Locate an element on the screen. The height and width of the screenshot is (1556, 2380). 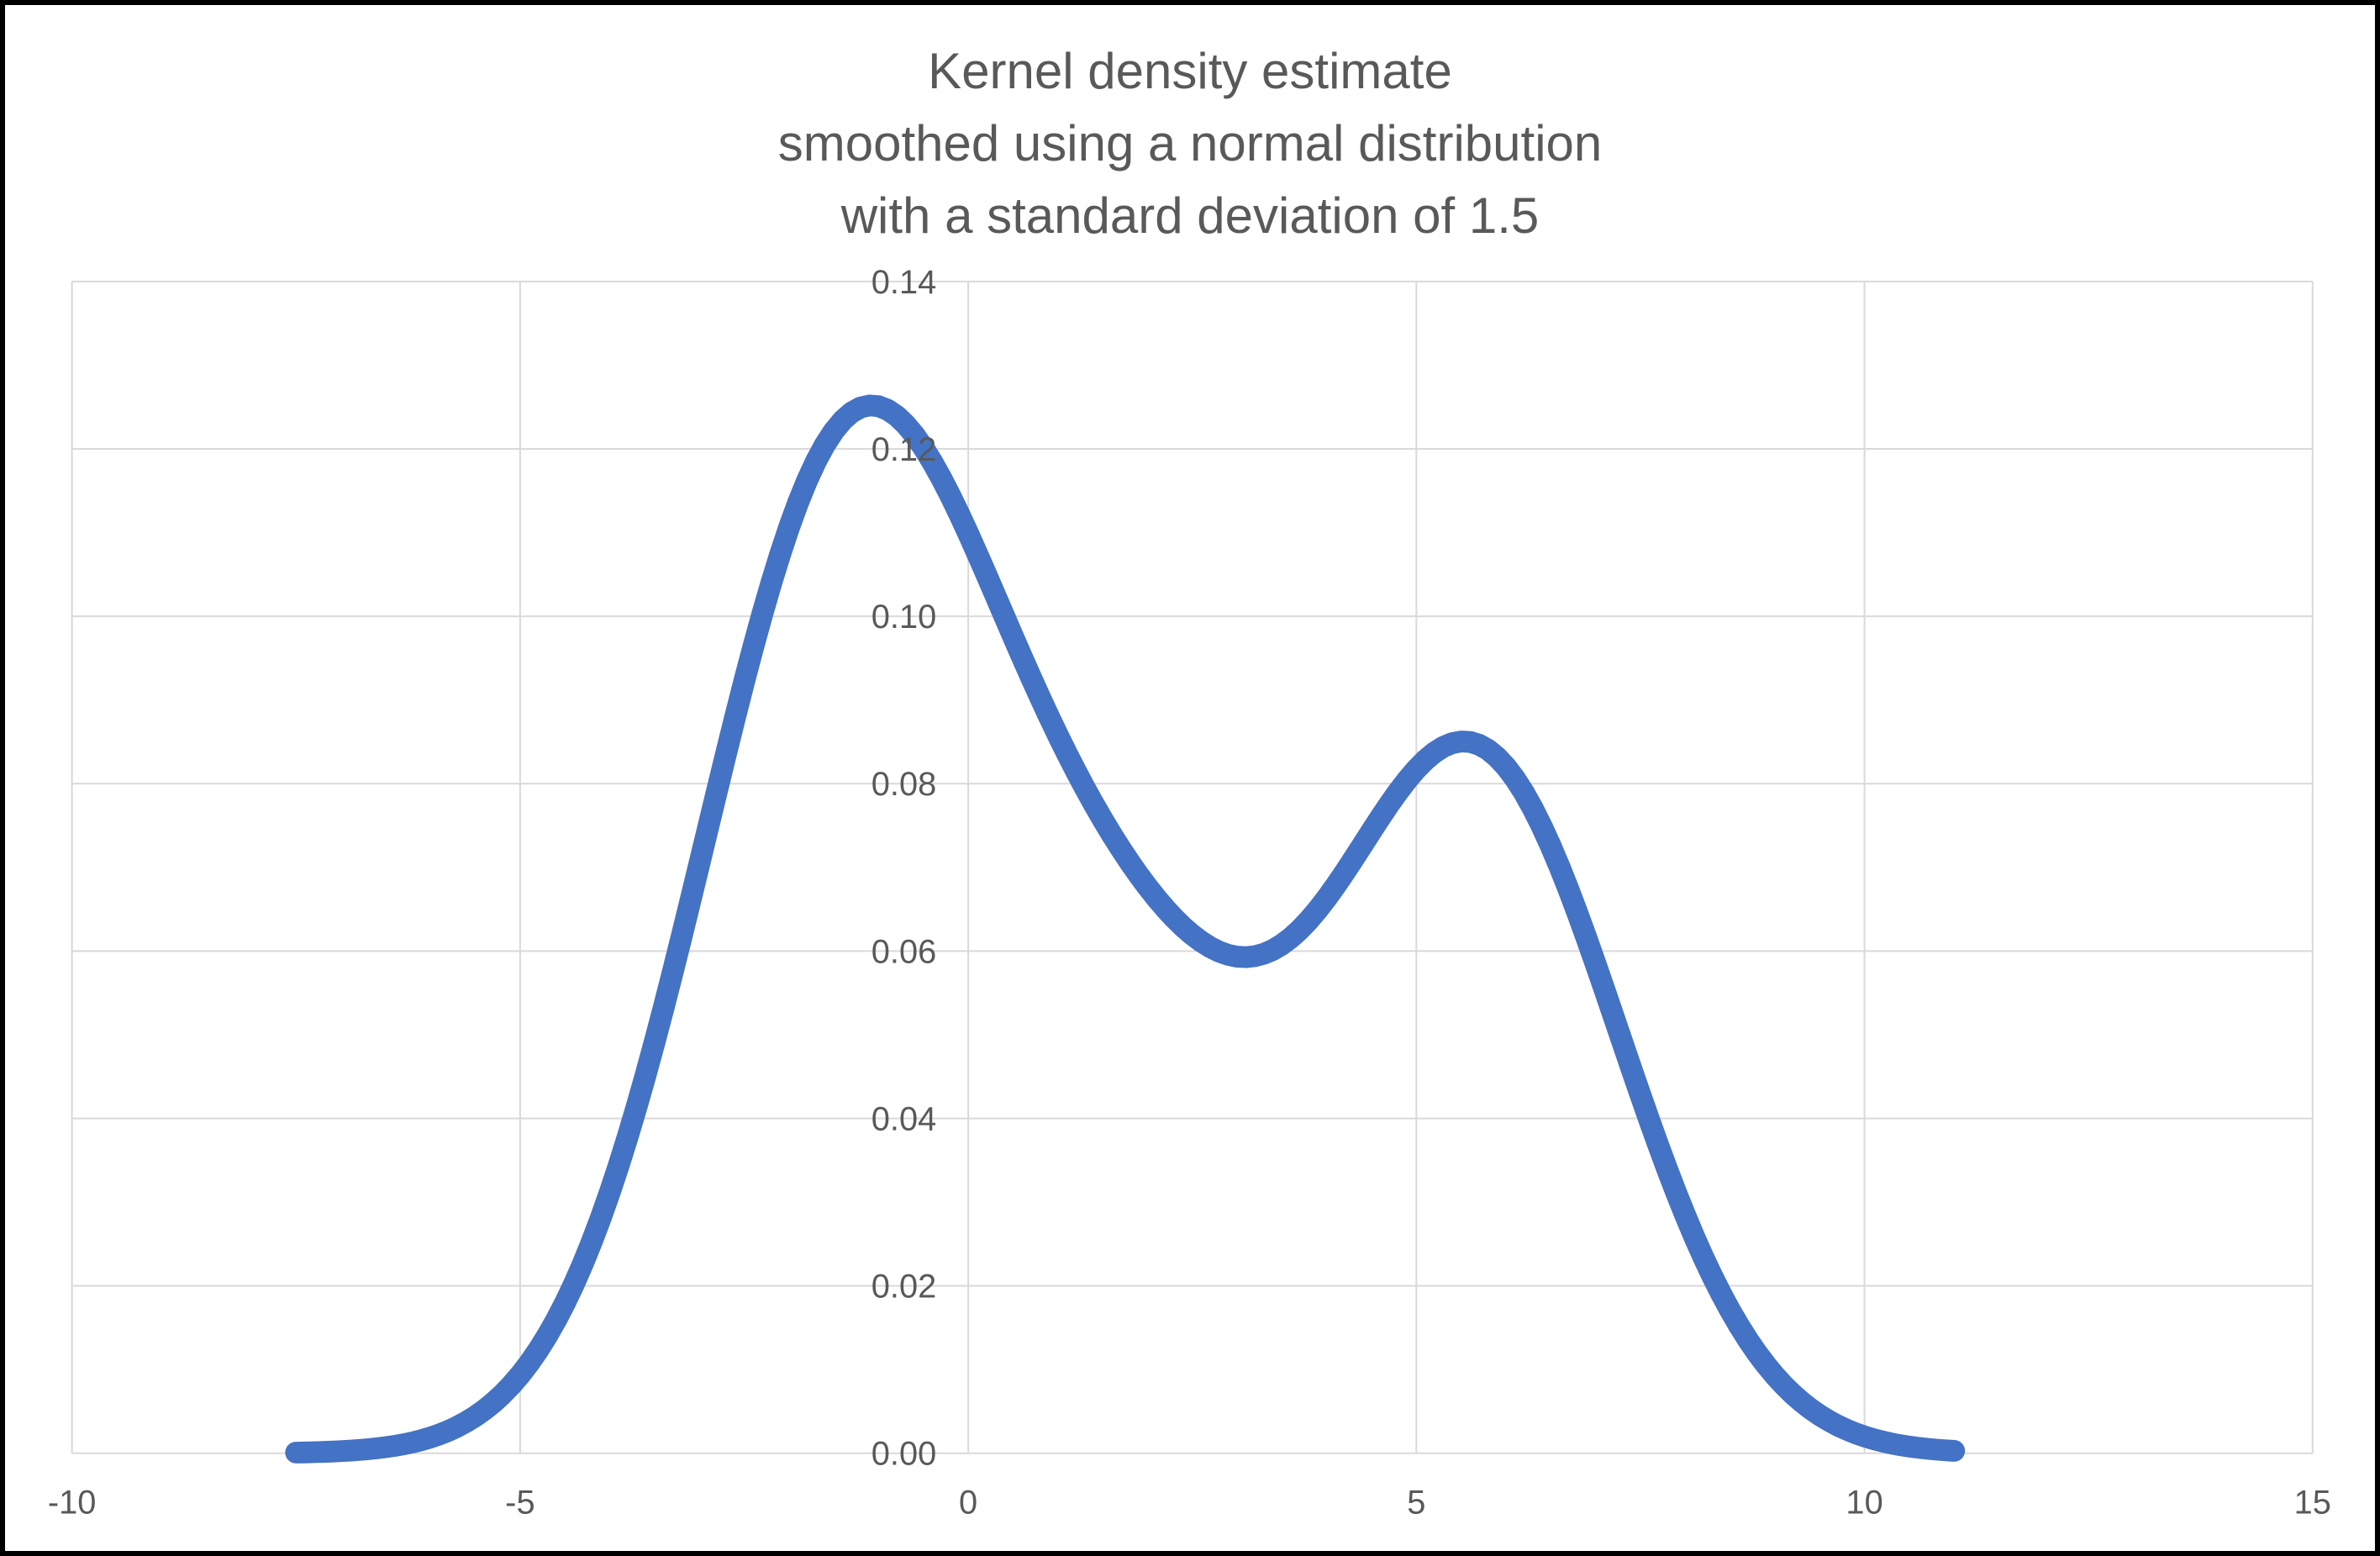
x-tick-label: 5 is located at coordinates (1416, 1503).